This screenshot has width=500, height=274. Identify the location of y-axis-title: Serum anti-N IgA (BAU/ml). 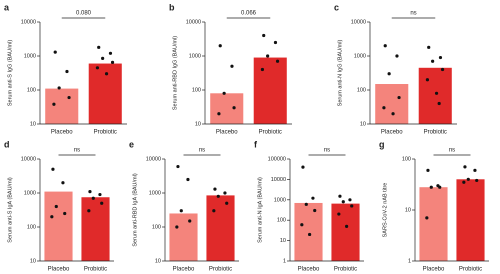
(260, 210).